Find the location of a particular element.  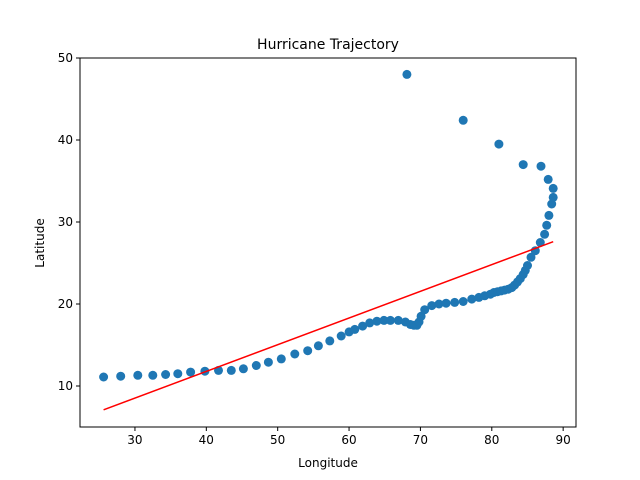

x-tick-label: 50 is located at coordinates (277, 440).